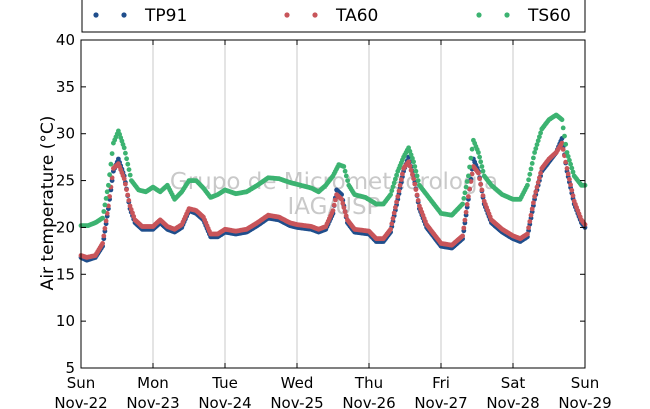 Image resolution: width=650 pixels, height=409 pixels. What do you see at coordinates (65, 40) in the screenshot?
I see `y-tick-label: 40` at bounding box center [65, 40].